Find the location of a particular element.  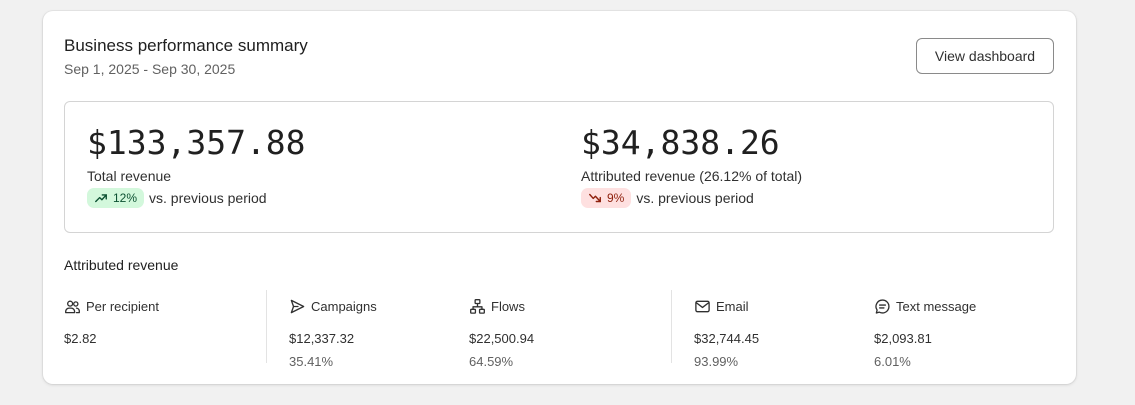

stat-text-message: Text message $2,093.81 6.01% is located at coordinates (925, 333).